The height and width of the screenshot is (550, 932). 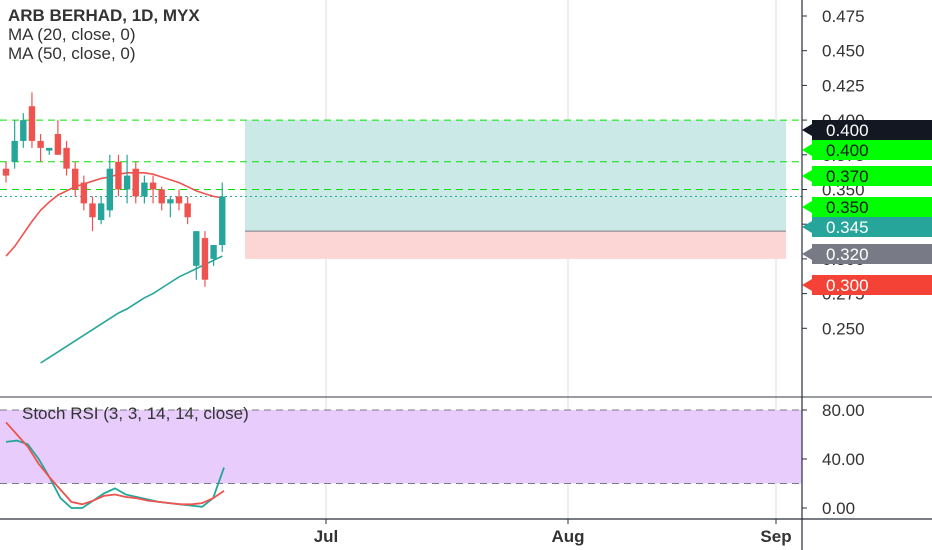 I want to click on time-axis: Jul Aug Sep, so click(x=553, y=532).